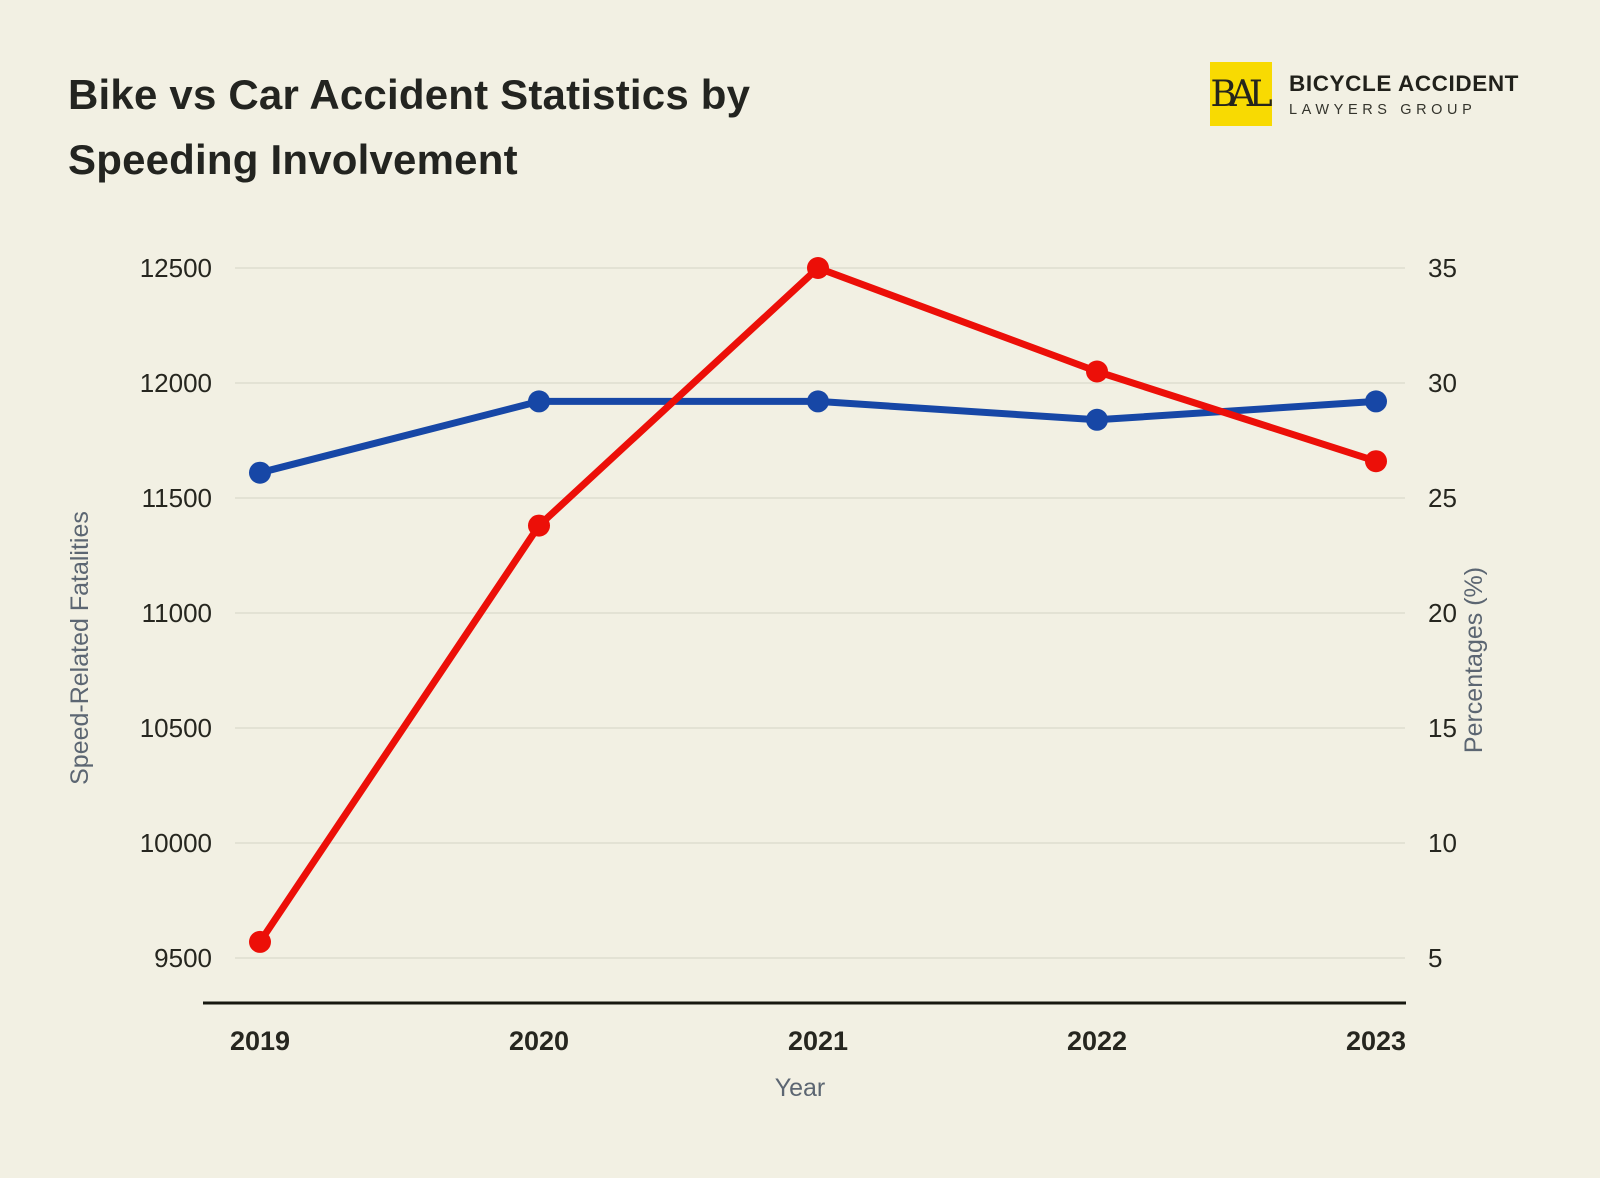 The height and width of the screenshot is (1178, 1600). What do you see at coordinates (176, 268) in the screenshot?
I see `y-axis-tick-left: 12500` at bounding box center [176, 268].